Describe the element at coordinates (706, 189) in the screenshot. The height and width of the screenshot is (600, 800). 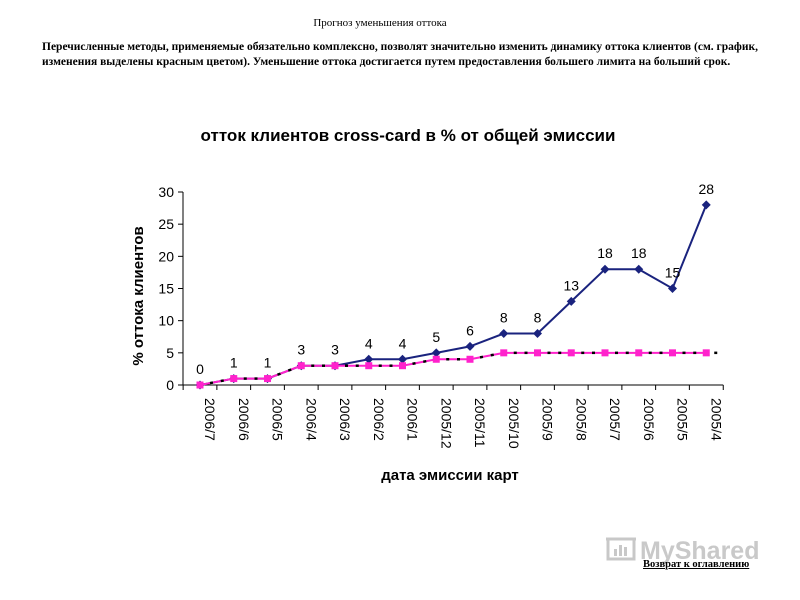
I see `data-label: 28` at that location.